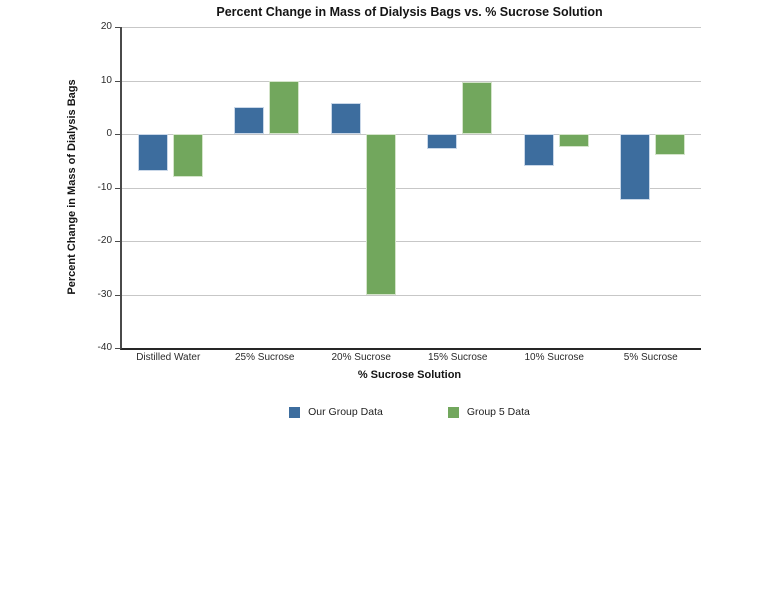 This screenshot has height=594, width=768. What do you see at coordinates (409, 375) in the screenshot?
I see `x-axis-title: % Sucrose Solution` at bounding box center [409, 375].